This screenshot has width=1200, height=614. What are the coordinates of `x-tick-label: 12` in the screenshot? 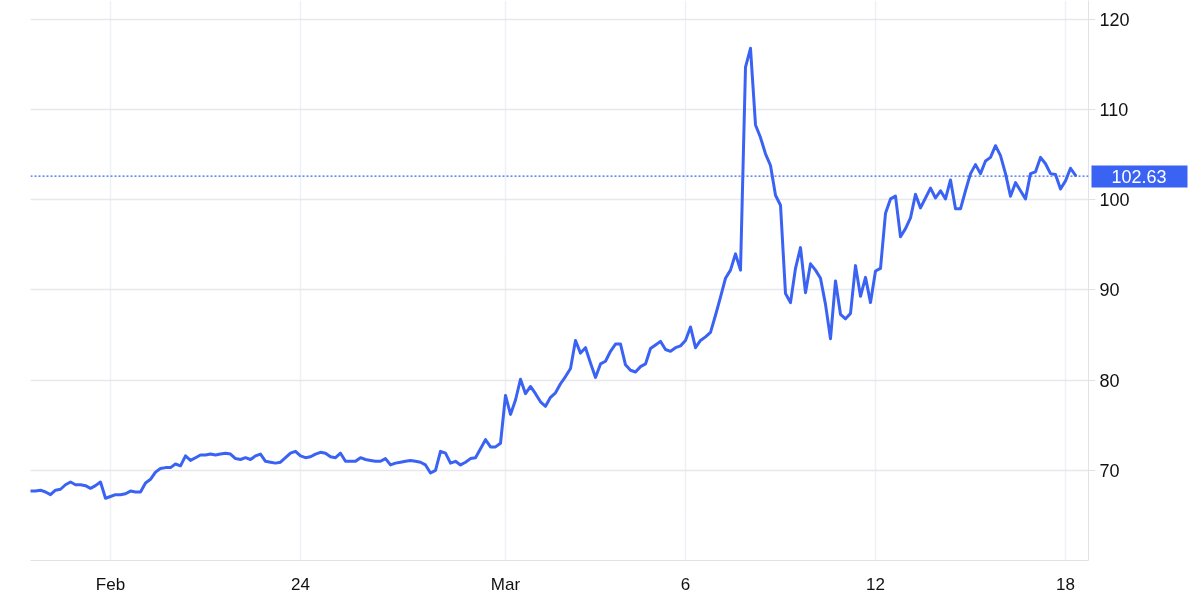 It's located at (875, 584).